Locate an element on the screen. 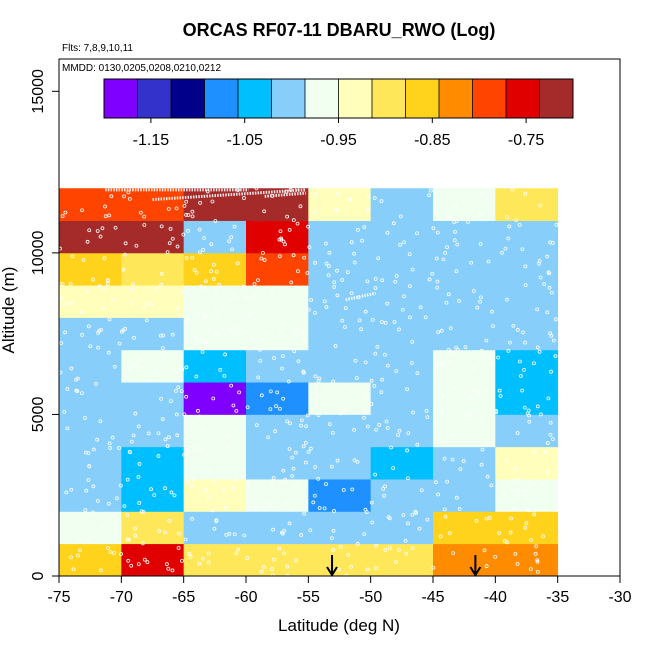 The height and width of the screenshot is (650, 650). colorbar-segment is located at coordinates (523, 98).